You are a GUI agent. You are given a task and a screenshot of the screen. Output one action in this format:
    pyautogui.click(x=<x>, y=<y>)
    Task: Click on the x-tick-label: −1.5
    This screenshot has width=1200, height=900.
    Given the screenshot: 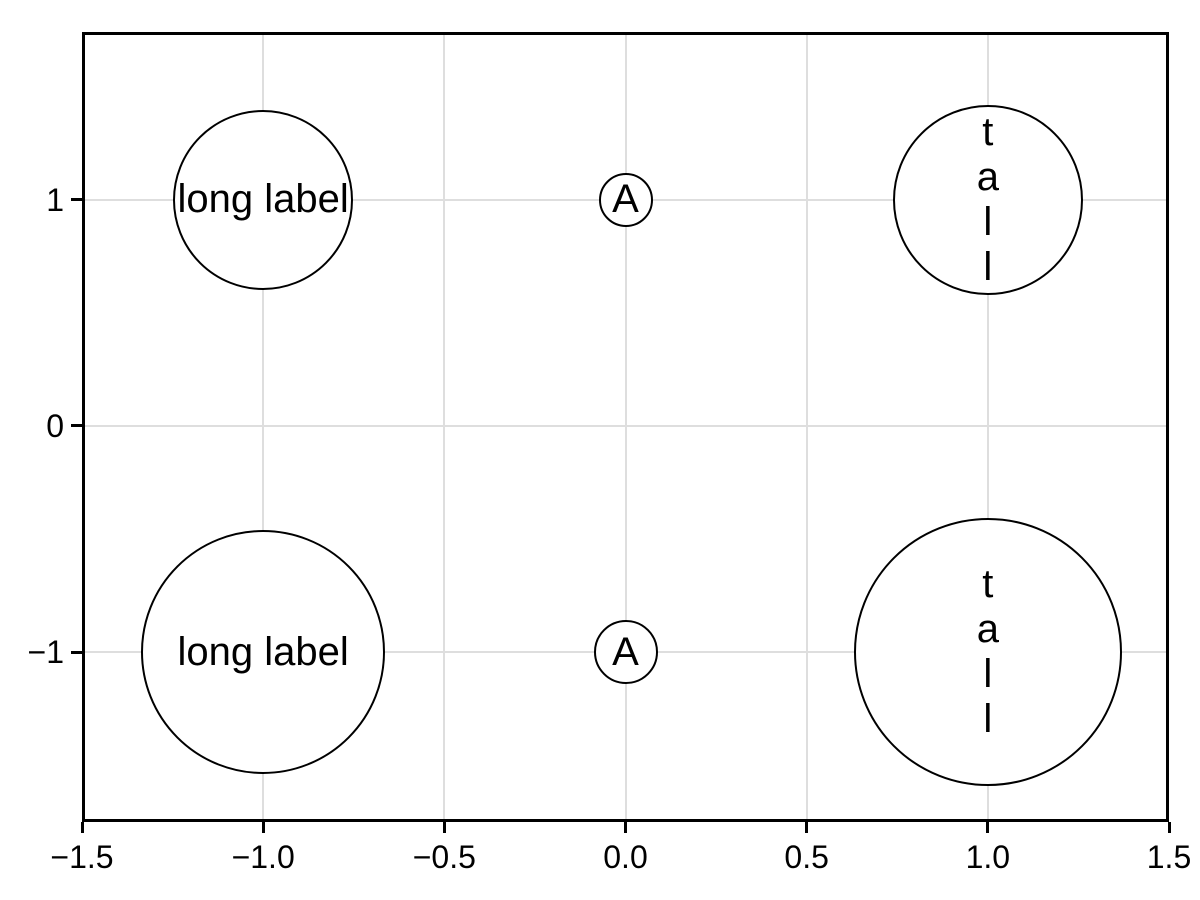 What is the action you would take?
    pyautogui.click(x=82, y=857)
    